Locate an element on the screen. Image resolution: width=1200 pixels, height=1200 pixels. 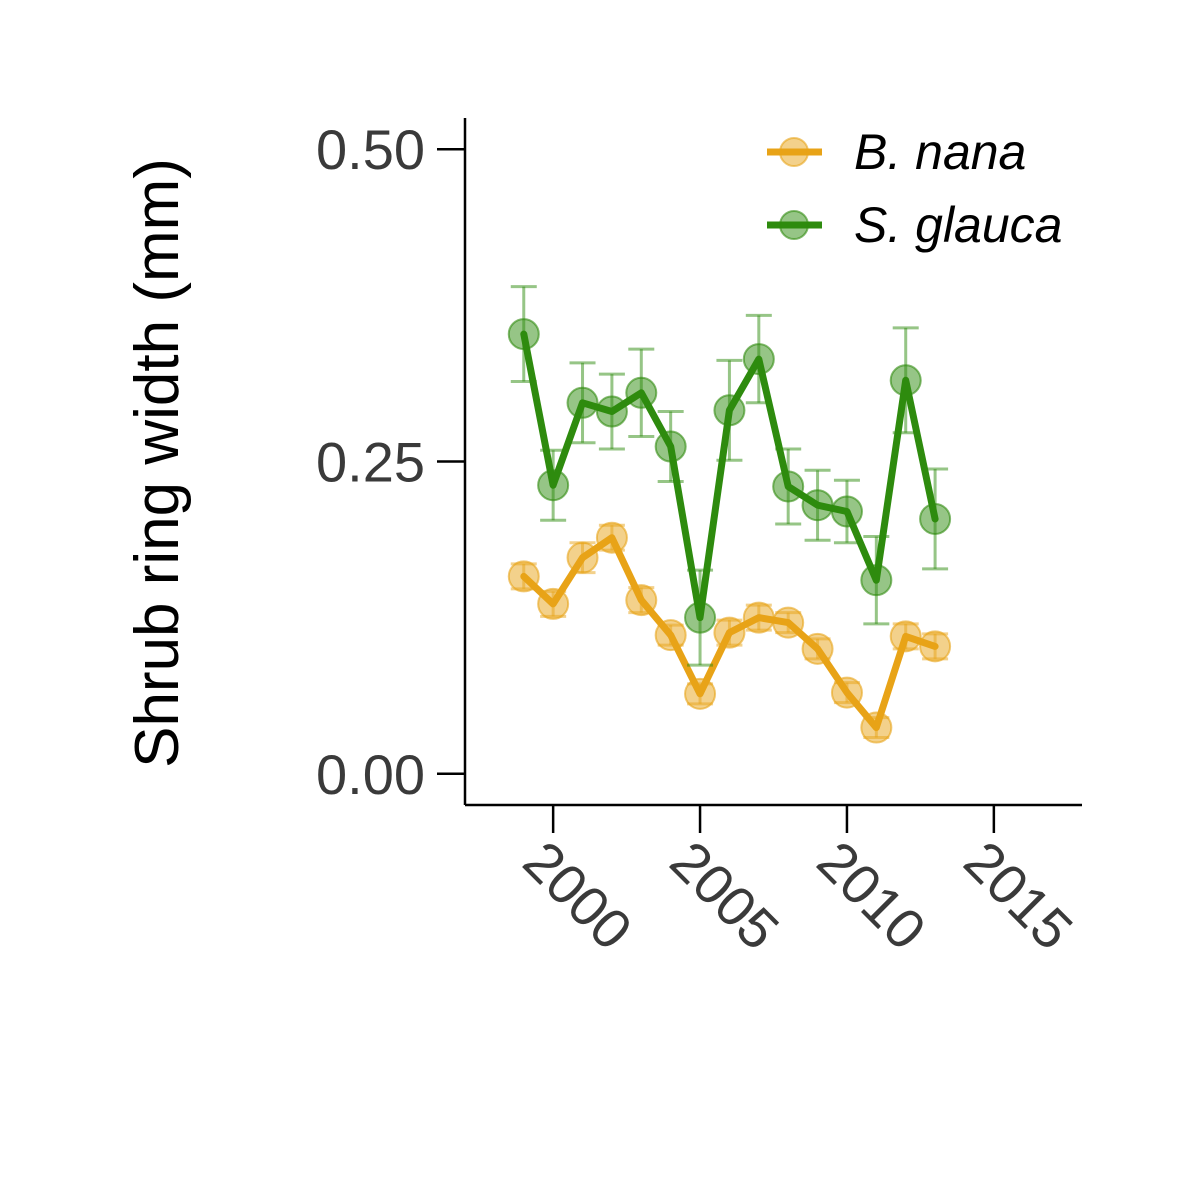
legend-label: B. nana is located at coordinates (940, 152).